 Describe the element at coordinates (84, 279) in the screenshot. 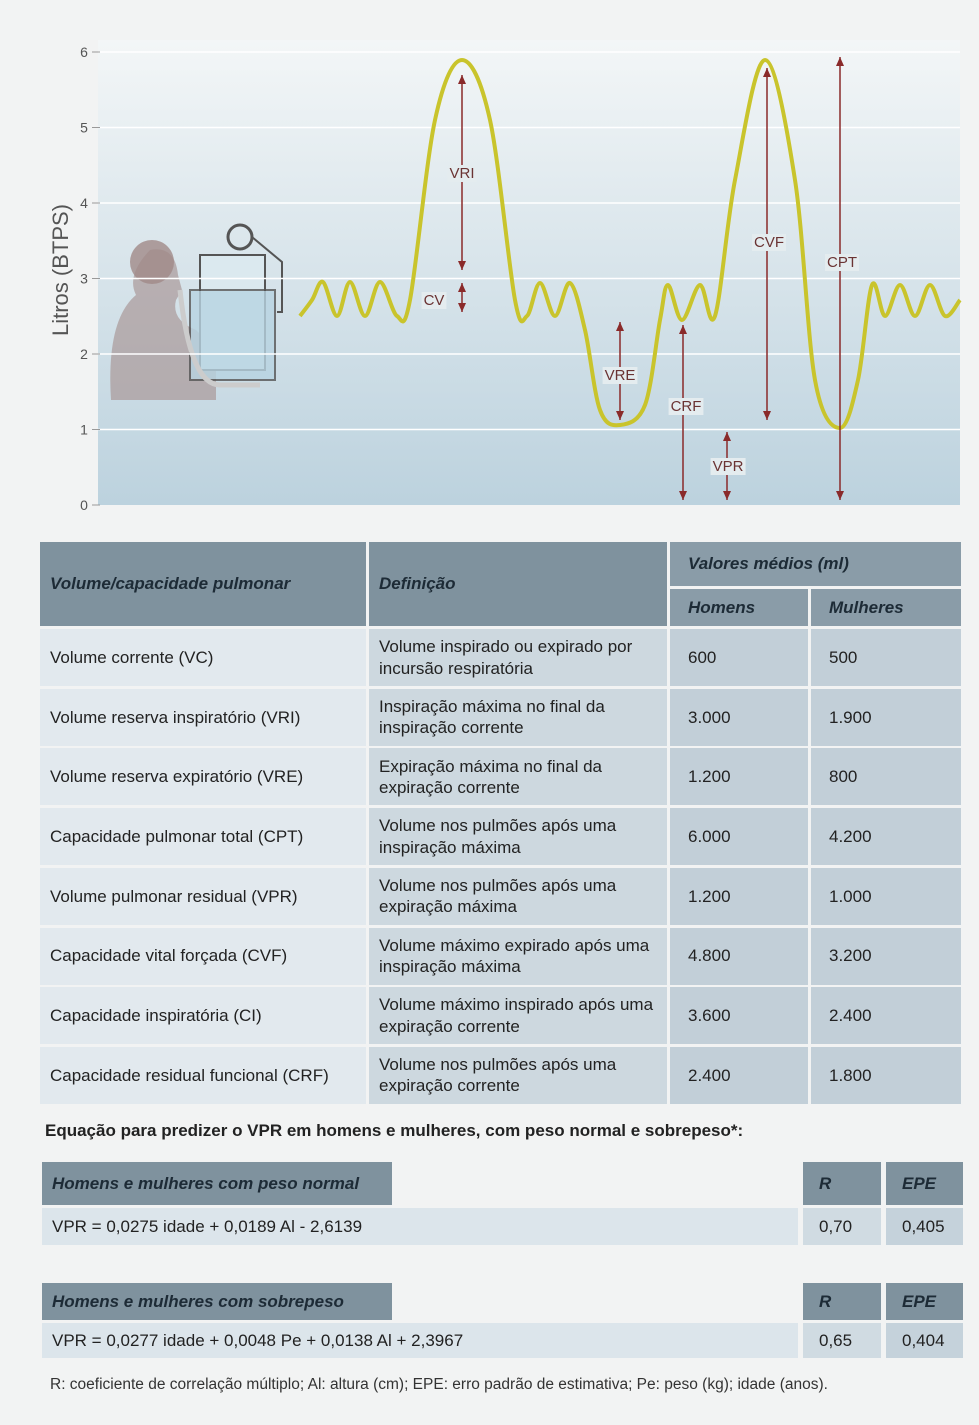

I see `y-tick-label: 3` at that location.